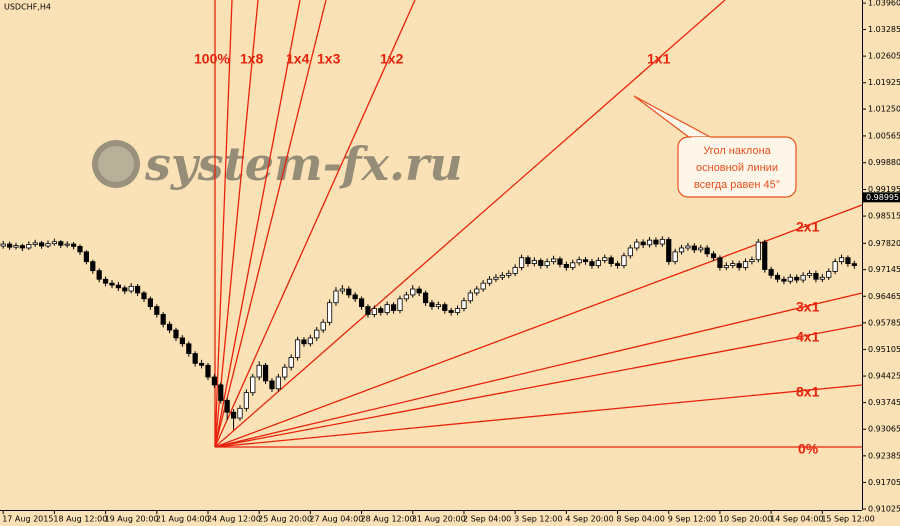  Describe the element at coordinates (737, 185) in the screenshot. I see `annotation-line: всегда равен 45°` at that location.